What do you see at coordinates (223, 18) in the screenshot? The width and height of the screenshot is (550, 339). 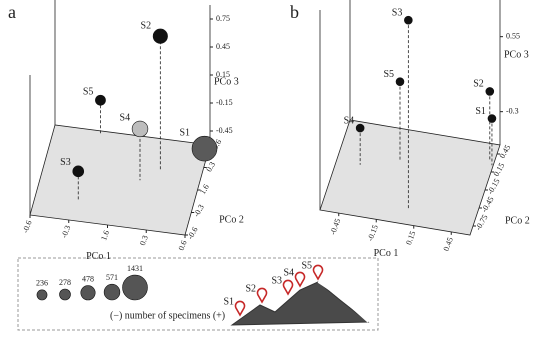 I see `z-tick-label: 0.75` at bounding box center [223, 18].